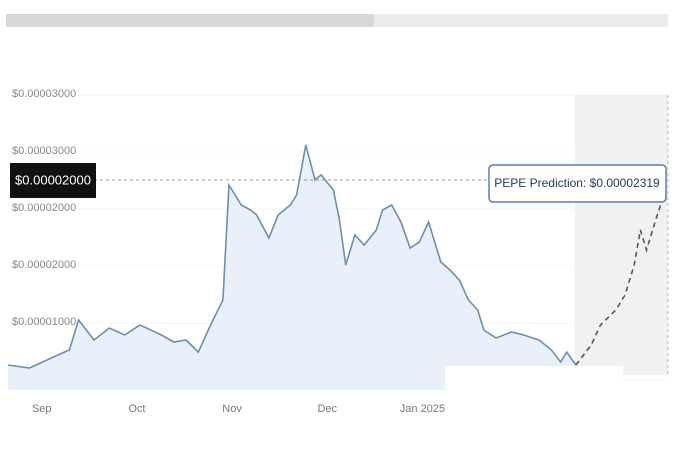  I want to click on crosshair-label: $0.00002000, so click(53, 179).